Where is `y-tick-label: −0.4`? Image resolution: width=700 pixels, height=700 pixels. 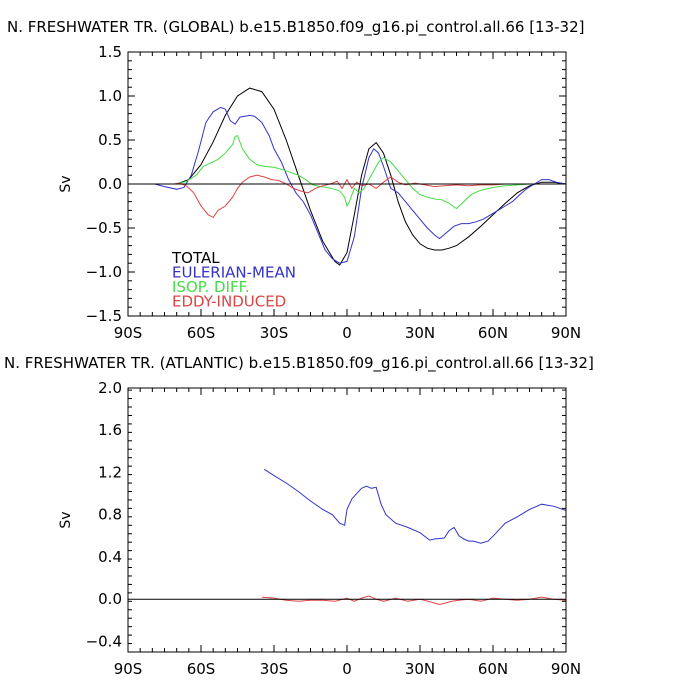
y-tick-label: −0.4 is located at coordinates (104, 641).